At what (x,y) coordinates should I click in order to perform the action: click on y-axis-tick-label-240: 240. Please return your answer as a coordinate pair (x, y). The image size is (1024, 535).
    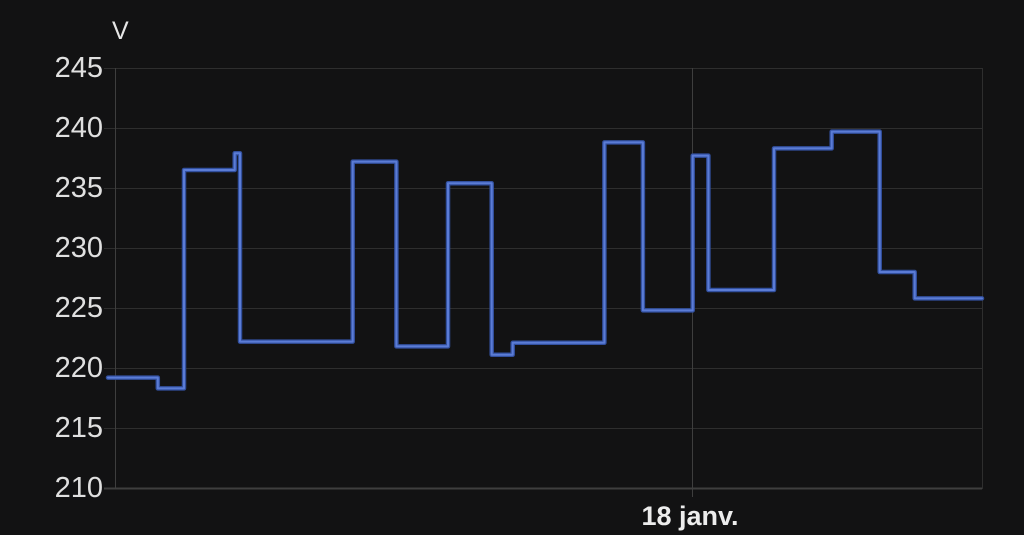
    Looking at the image, I should click on (78, 128).